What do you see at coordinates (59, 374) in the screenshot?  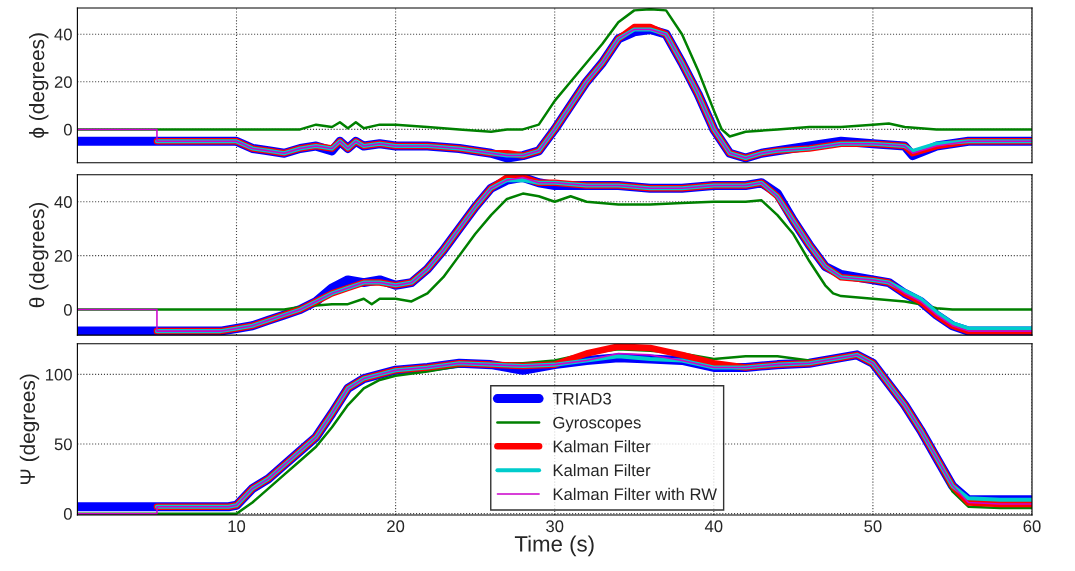 I see `y-tick-label: 100` at bounding box center [59, 374].